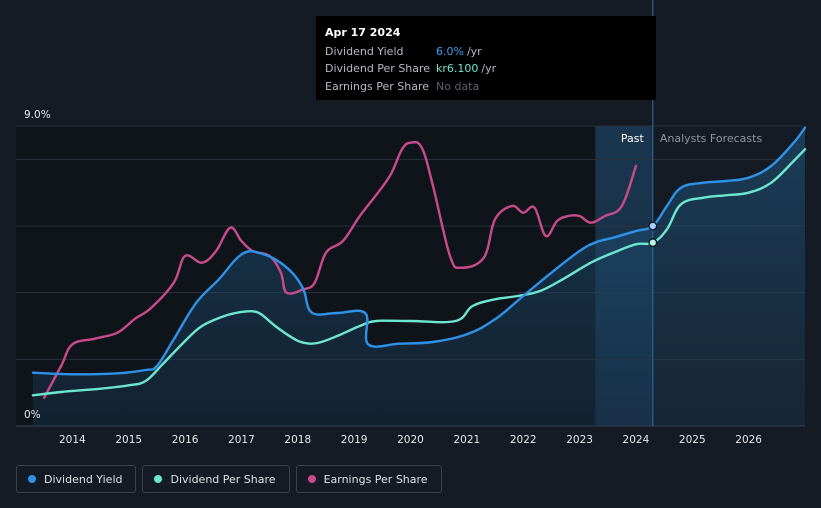 This screenshot has width=821, height=508. Describe the element at coordinates (241, 440) in the screenshot. I see `x-tick-label: 2017` at that location.